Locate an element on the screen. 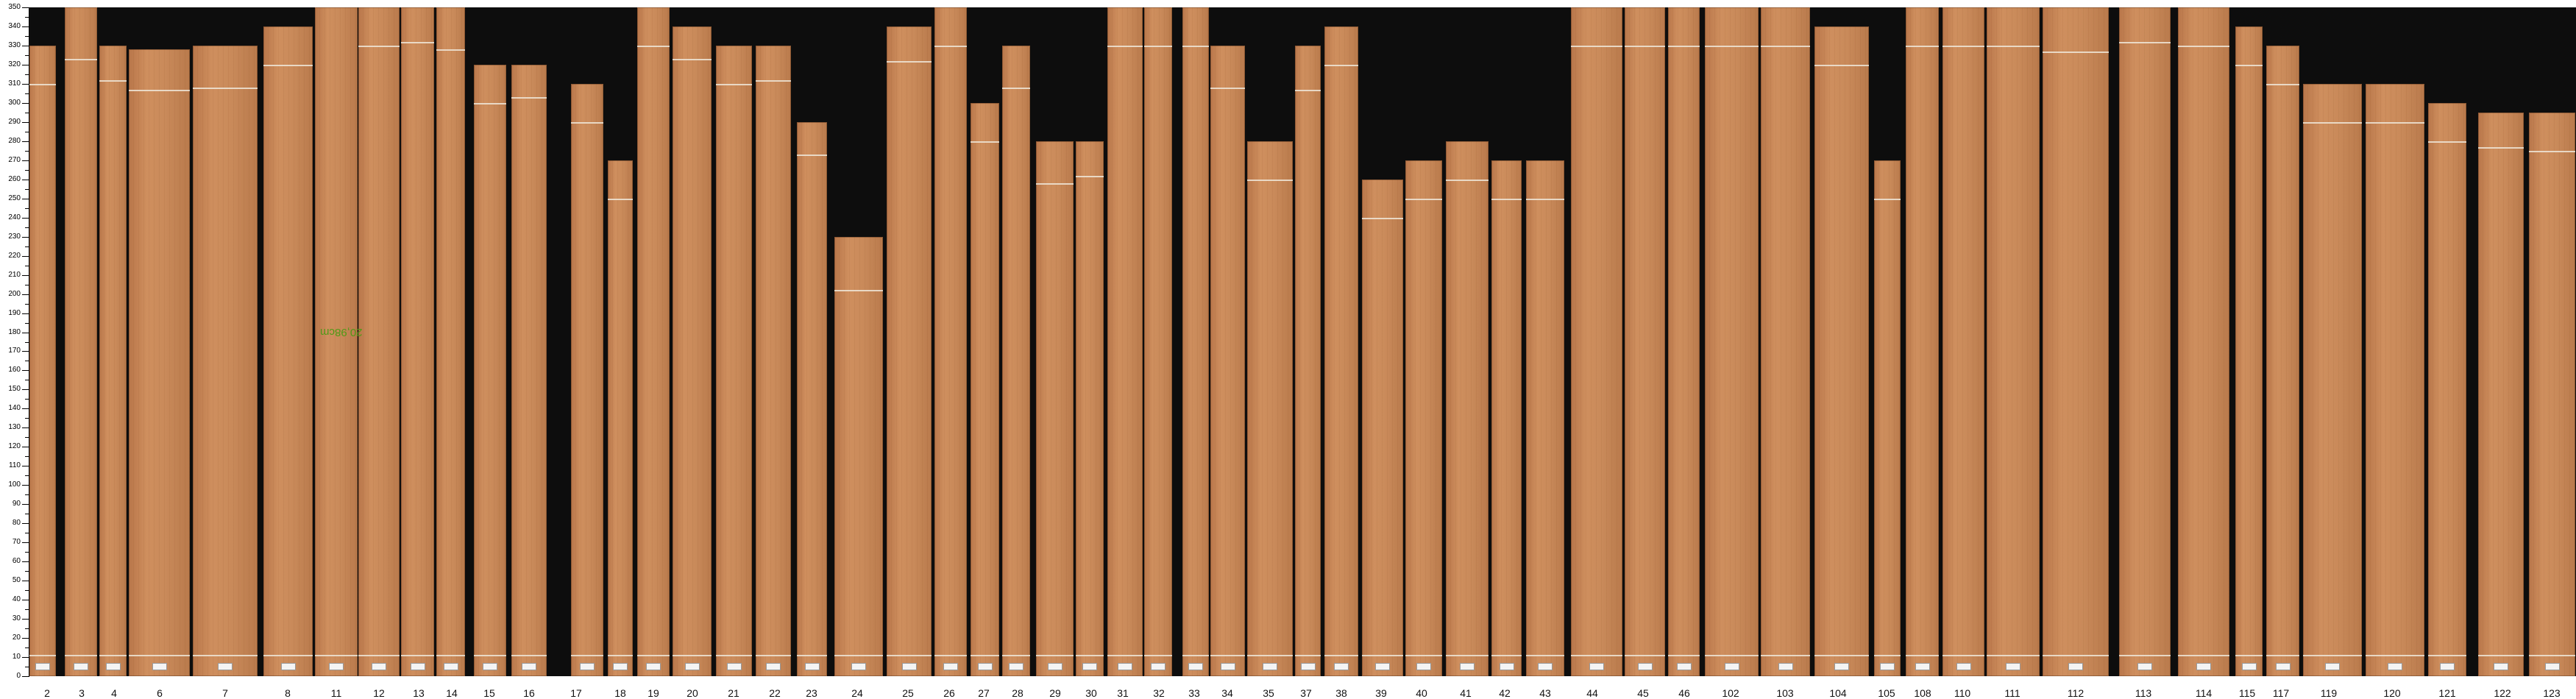 The image size is (2576, 699). panel-label: 28 is located at coordinates (1017, 693).